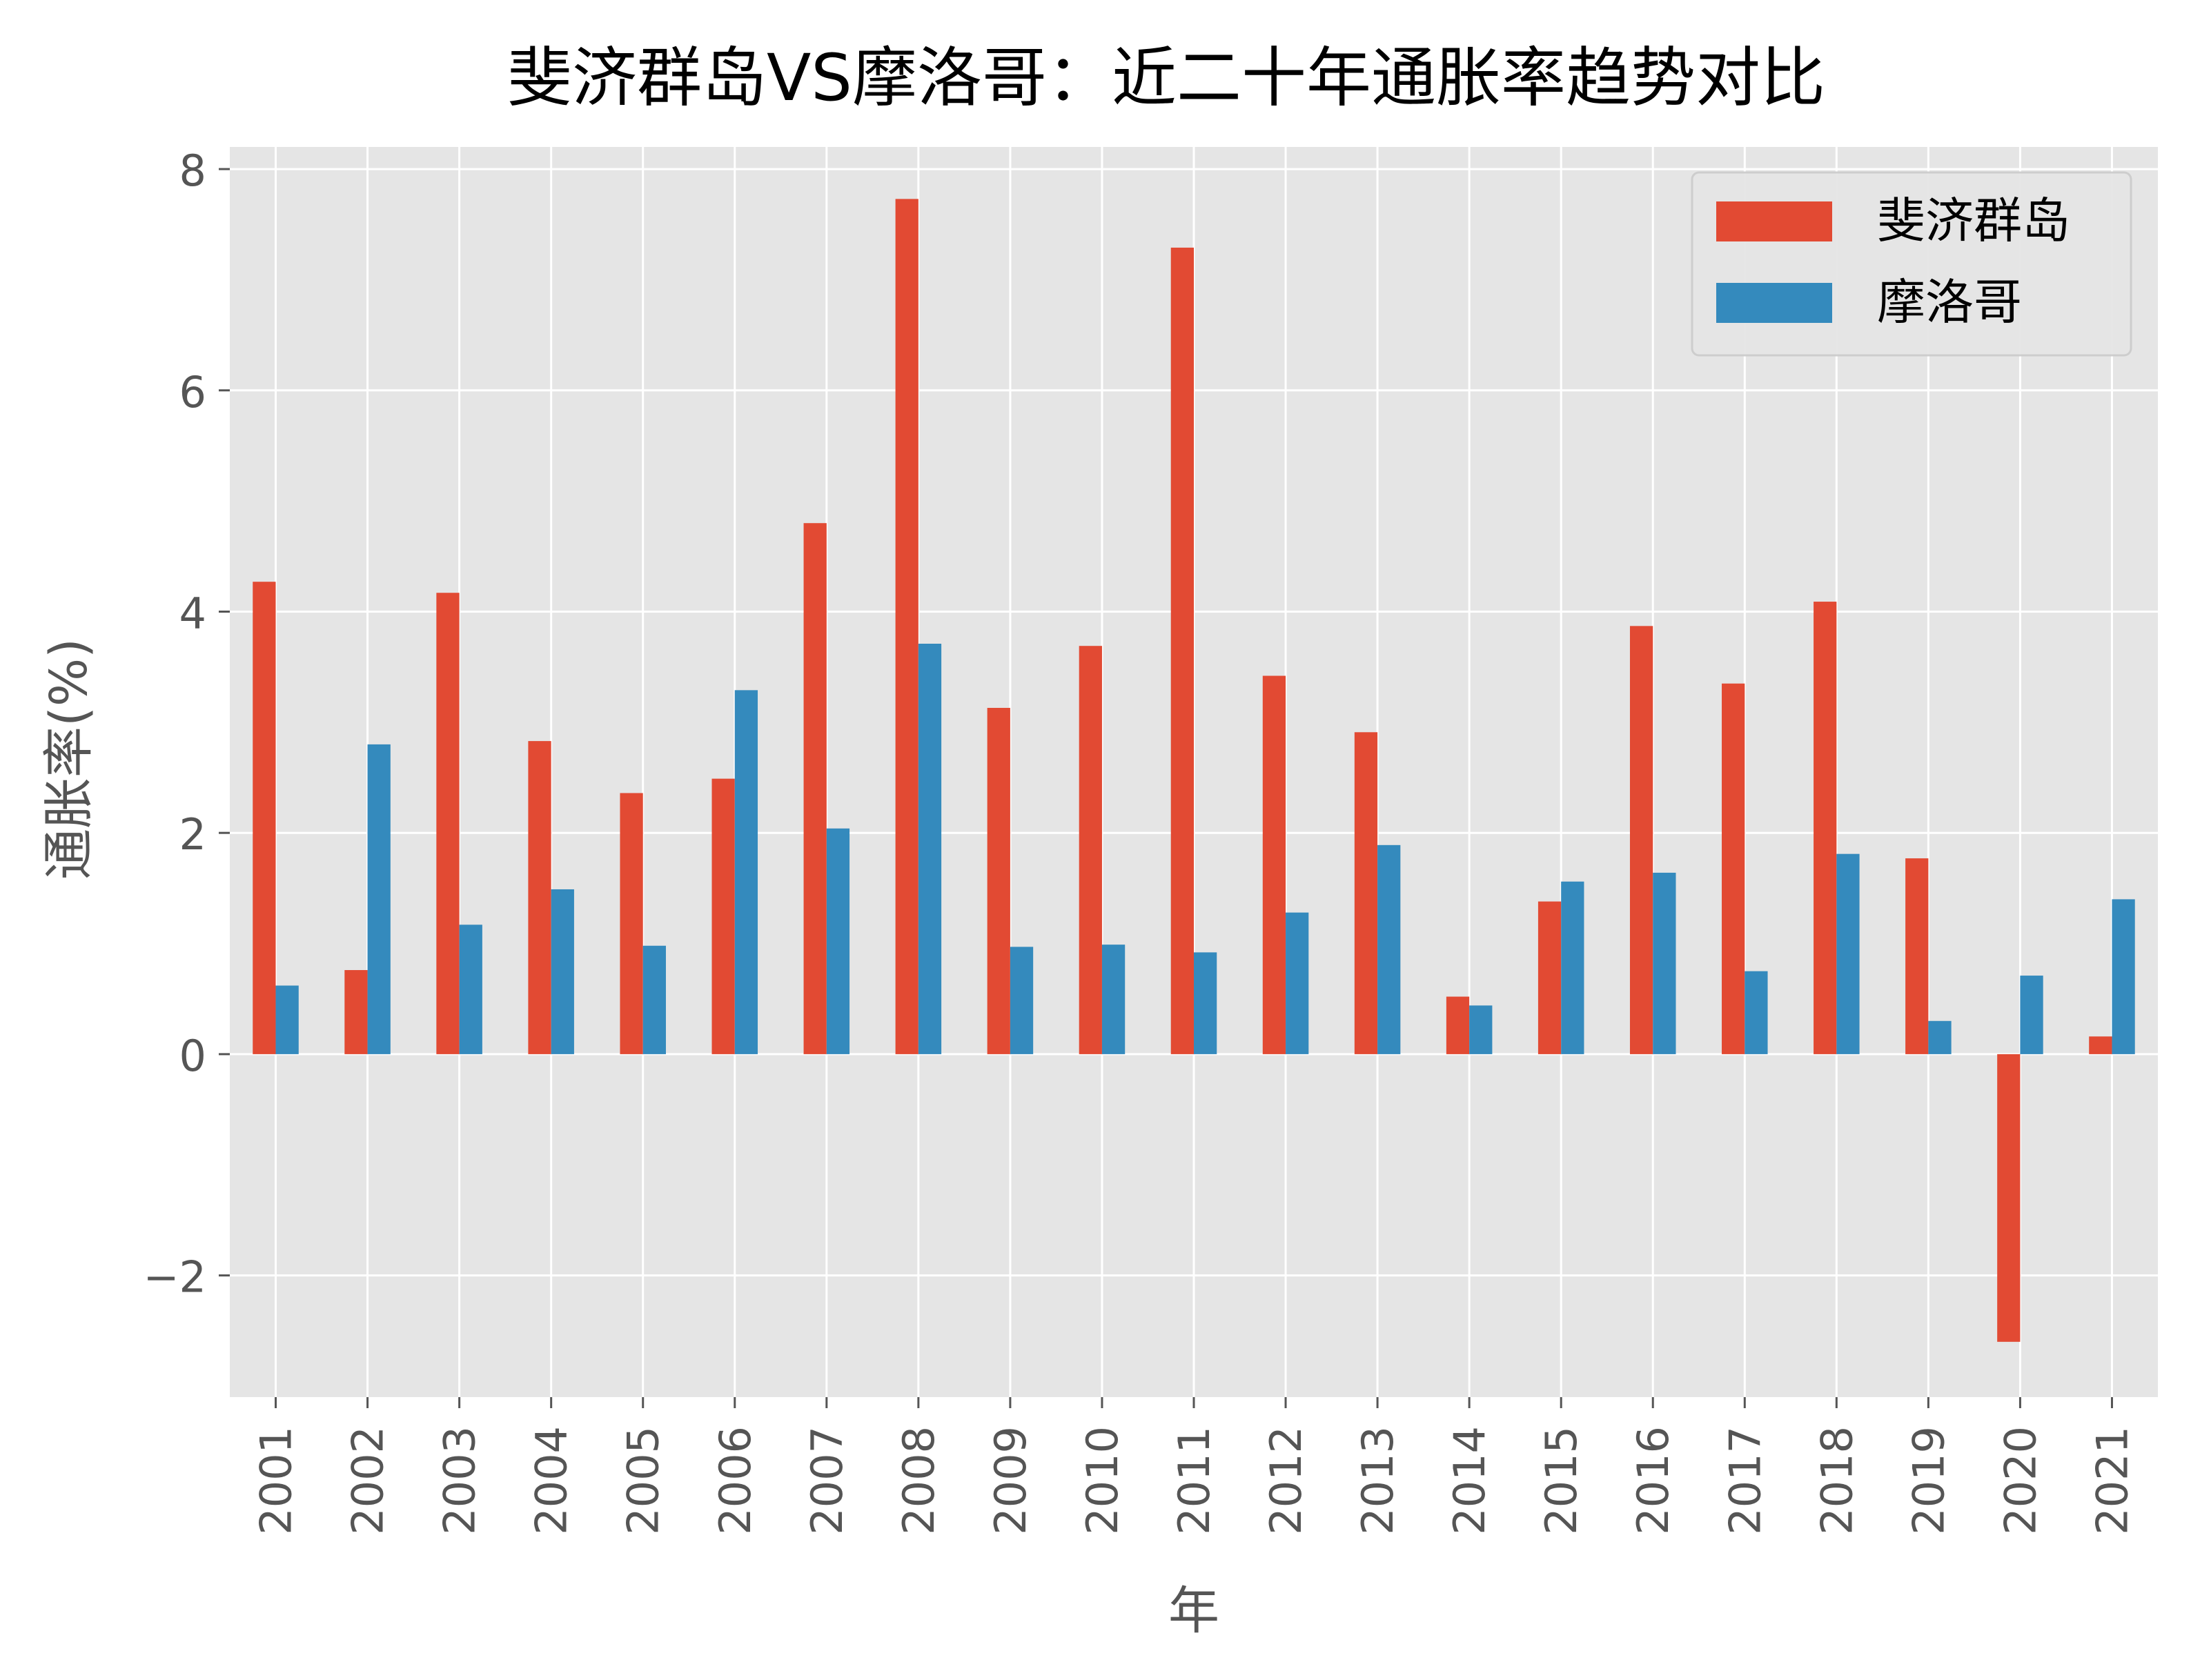 The height and width of the screenshot is (1680, 2191). Describe the element at coordinates (1286, 1480) in the screenshot. I see `x-tick-label: 2012` at that location.